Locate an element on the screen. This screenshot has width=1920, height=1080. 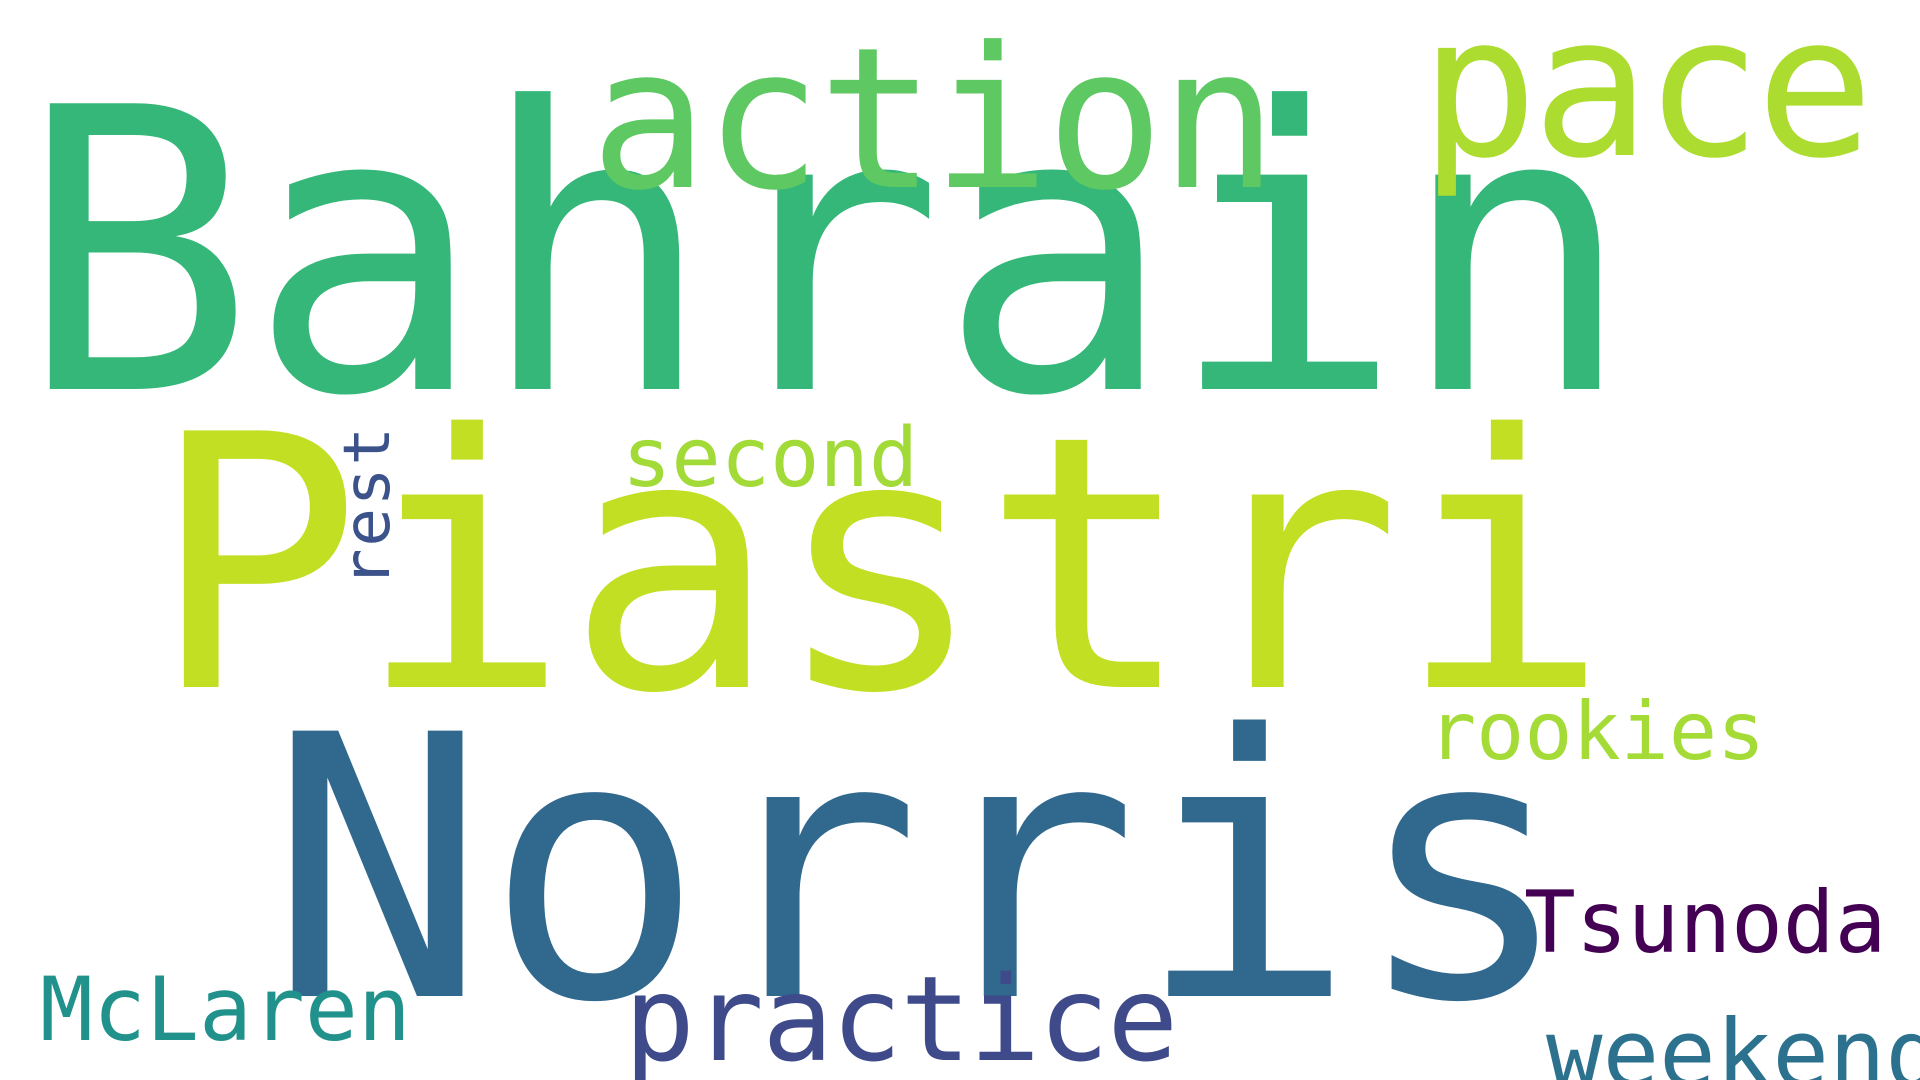
word-weekend: weekend is located at coordinates (1733, 1040).